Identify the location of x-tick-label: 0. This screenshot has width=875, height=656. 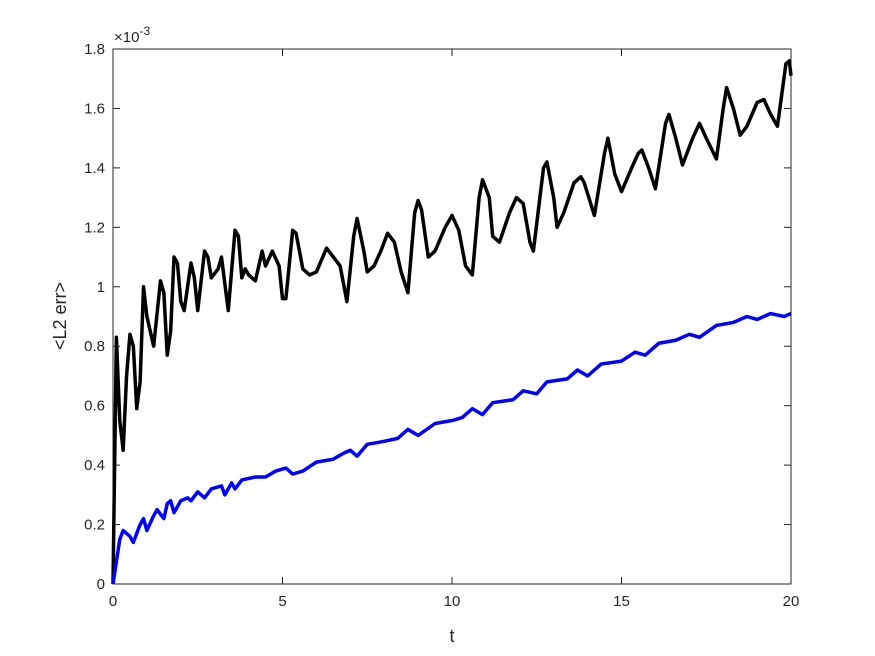
(113, 601).